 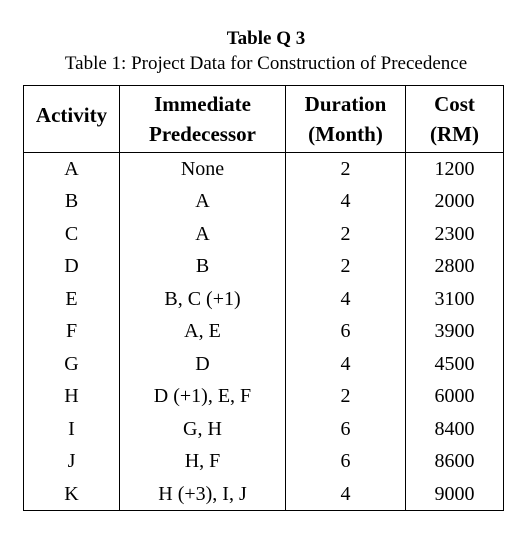 What do you see at coordinates (454, 266) in the screenshot?
I see `cost-cell: 2800` at bounding box center [454, 266].